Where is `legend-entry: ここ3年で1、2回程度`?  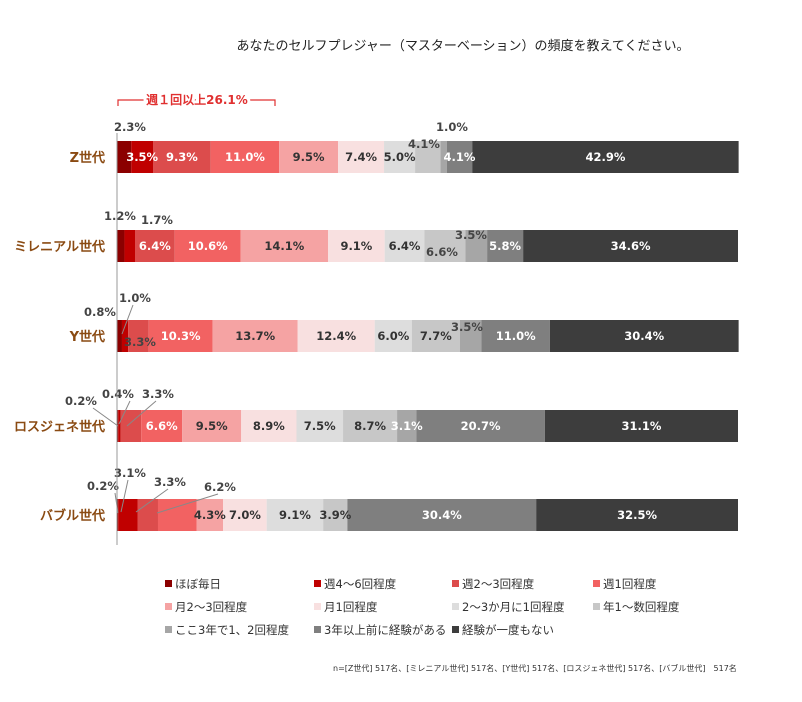 legend-entry: ここ3年で1、2回程度 is located at coordinates (232, 630).